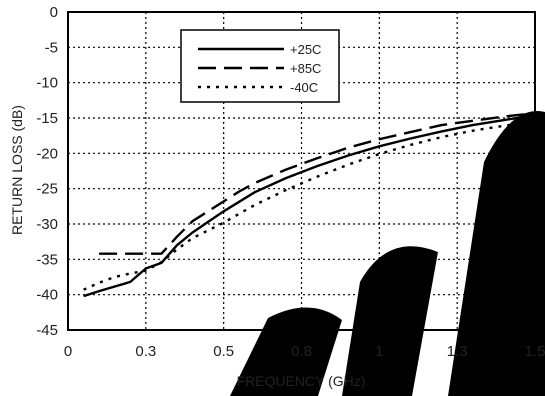 The width and height of the screenshot is (545, 396). I want to click on x-axis-tick-labels: 0 0.3 0.5 0.8 1 1.3 1.5, so click(304, 351).